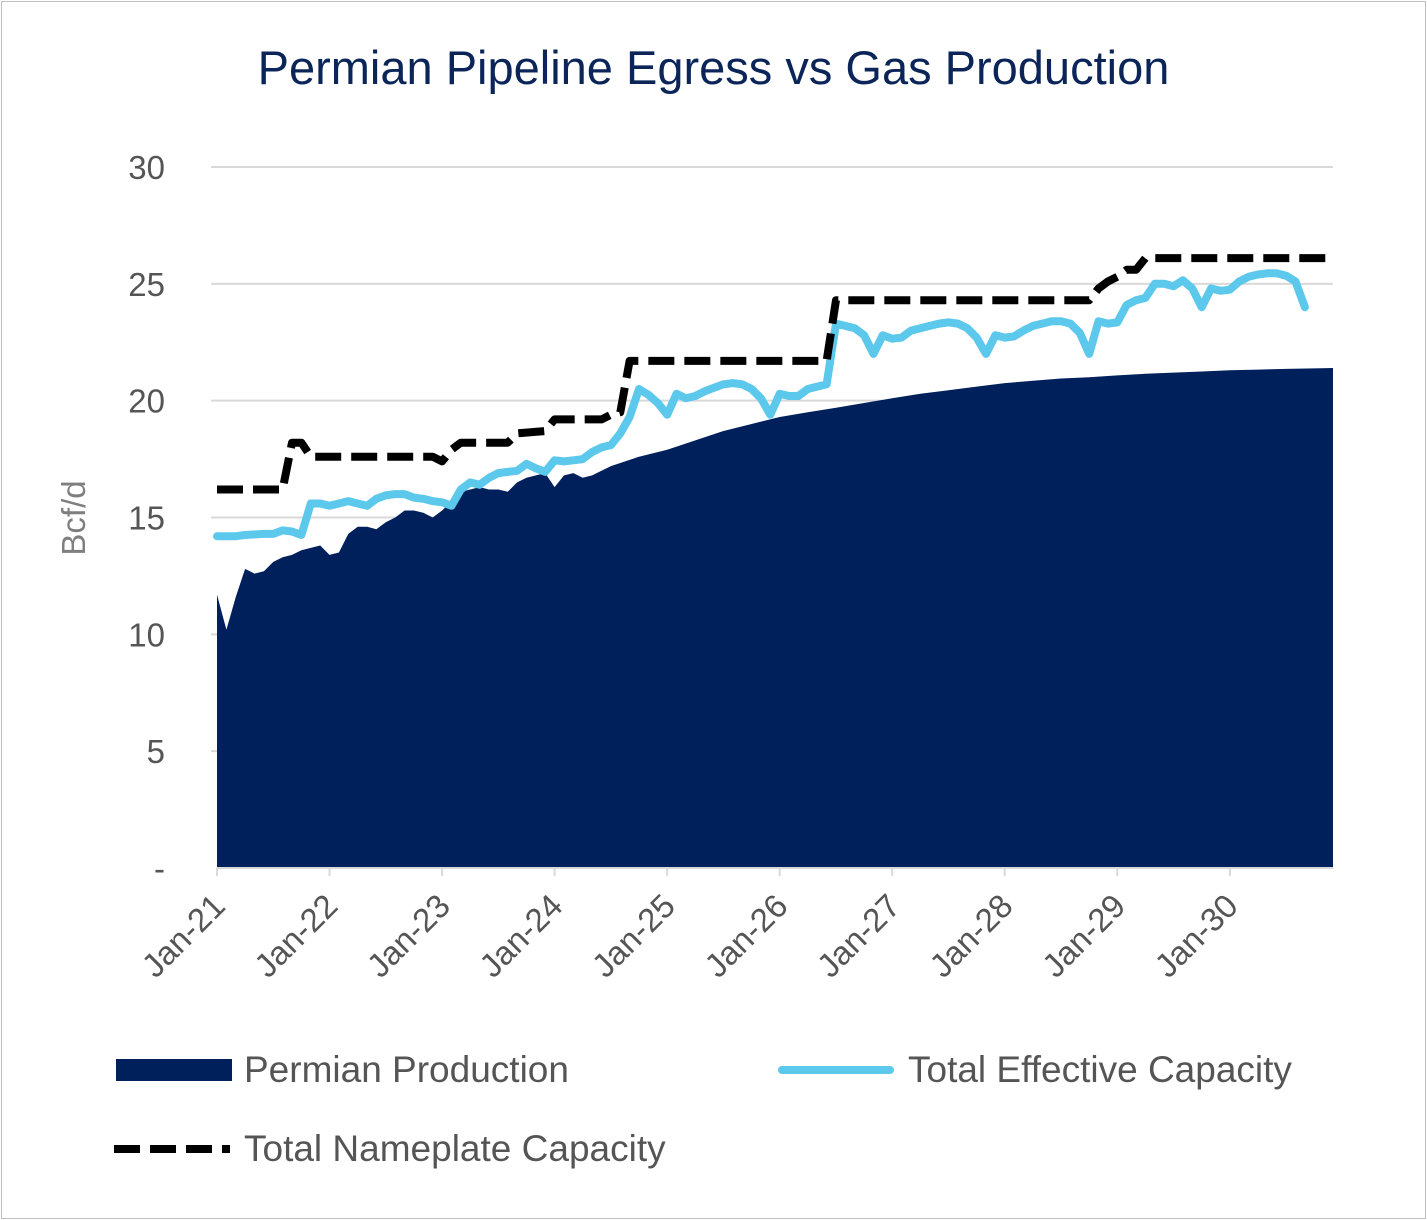  Describe the element at coordinates (146, 284) in the screenshot. I see `y-tick-label: 25` at that location.